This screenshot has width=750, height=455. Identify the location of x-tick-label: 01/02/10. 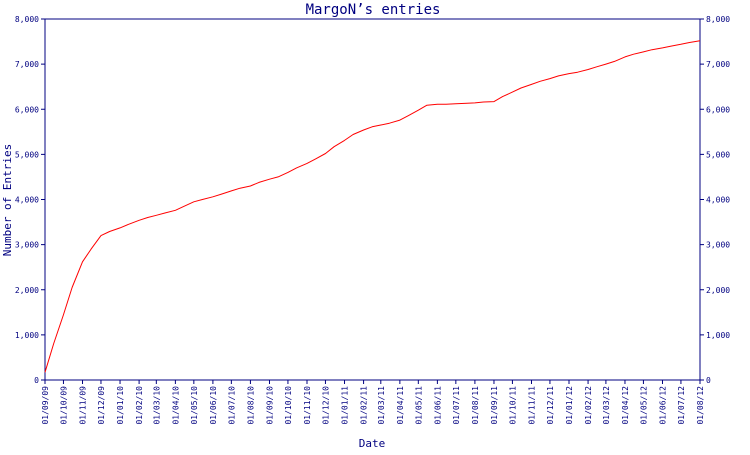
(139, 405).